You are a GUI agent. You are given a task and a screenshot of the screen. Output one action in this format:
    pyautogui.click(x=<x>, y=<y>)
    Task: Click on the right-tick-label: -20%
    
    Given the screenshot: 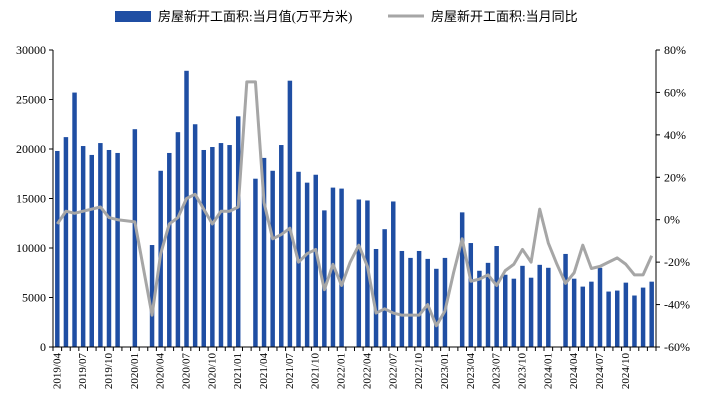 What is the action you would take?
    pyautogui.click(x=677, y=262)
    